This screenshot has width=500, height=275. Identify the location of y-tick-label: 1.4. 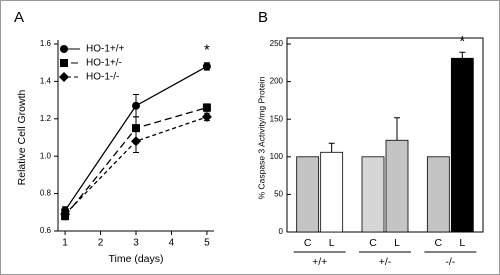
(46, 81).